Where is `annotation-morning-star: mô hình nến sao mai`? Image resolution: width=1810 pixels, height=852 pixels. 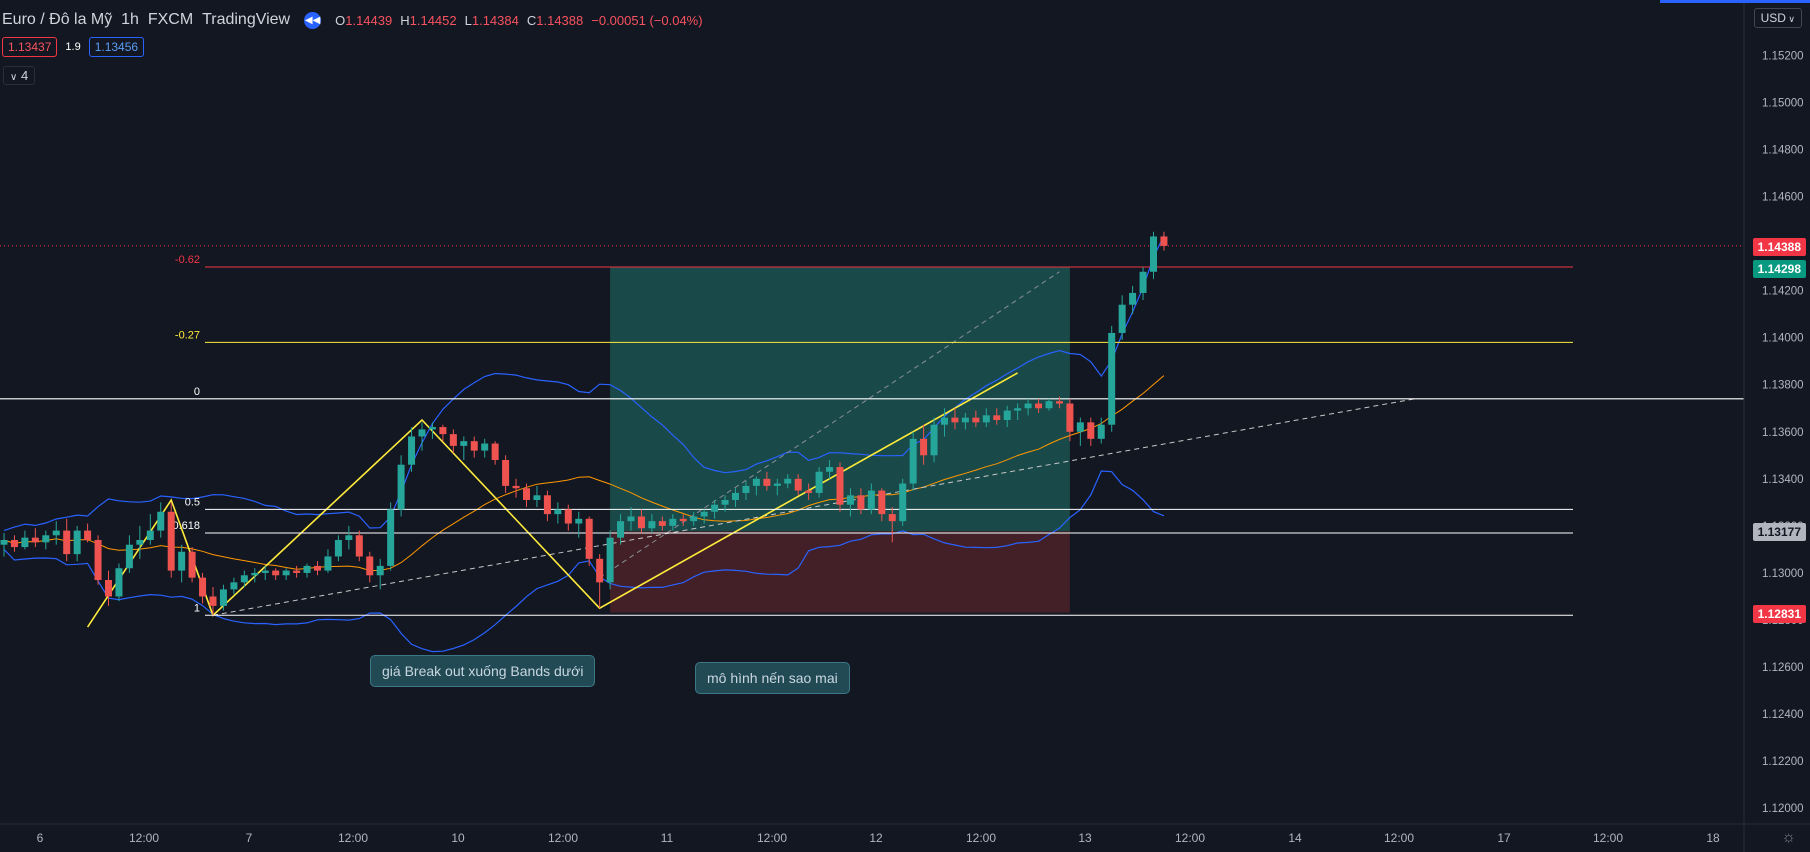
annotation-morning-star: mô hình nến sao mai is located at coordinates (772, 678).